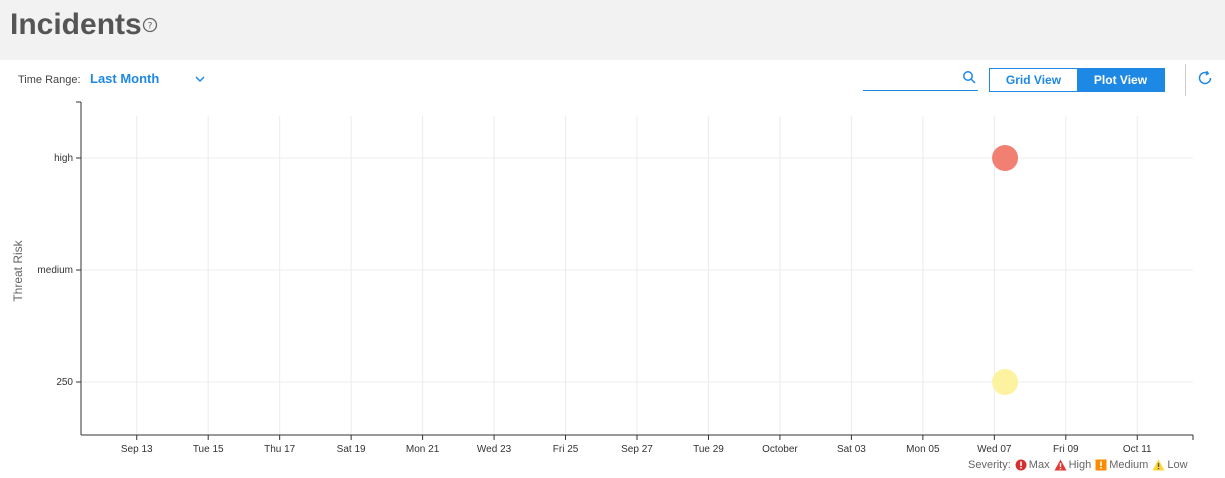  What do you see at coordinates (851, 449) in the screenshot?
I see `x-tick-label: Sat 03` at bounding box center [851, 449].